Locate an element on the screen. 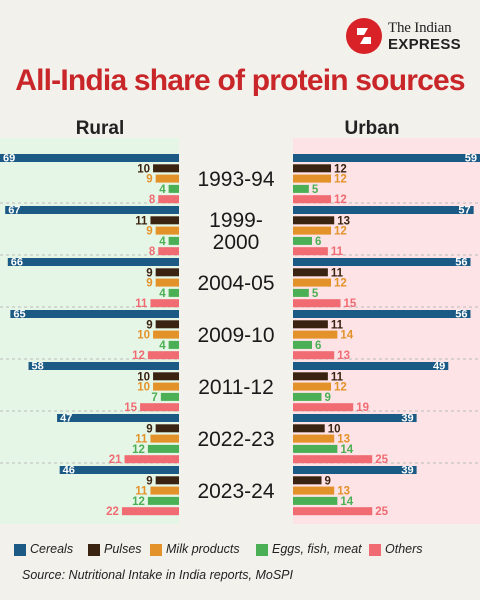  legend-label-milk: Milk products is located at coordinates (203, 549).